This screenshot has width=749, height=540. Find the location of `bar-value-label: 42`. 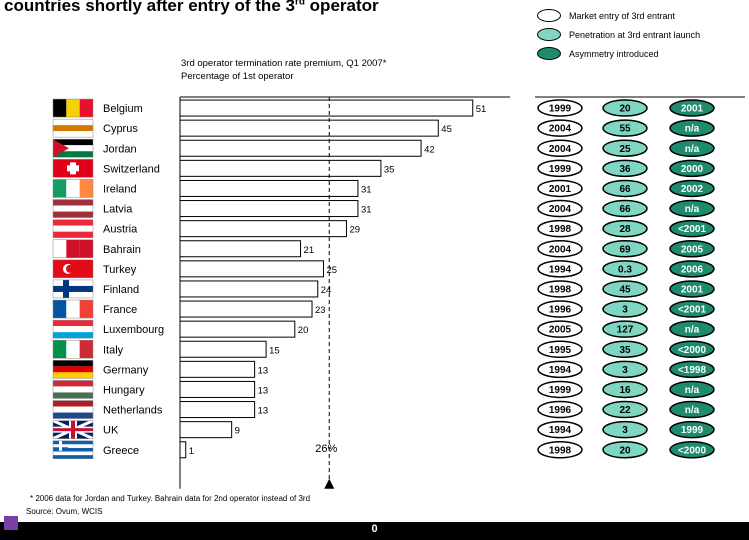

bar-value-label: 42 is located at coordinates (429, 149).